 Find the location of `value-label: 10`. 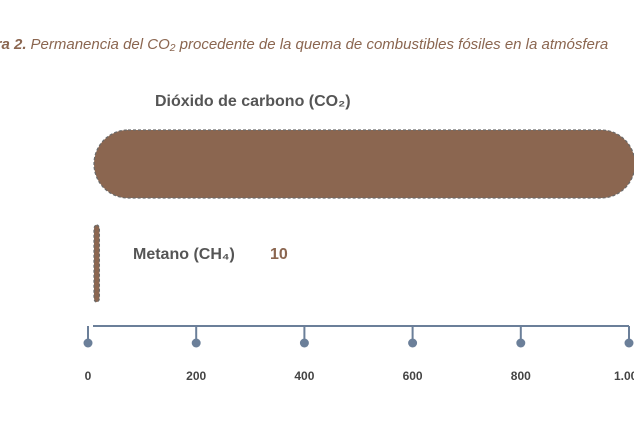

value-label: 10 is located at coordinates (279, 254).